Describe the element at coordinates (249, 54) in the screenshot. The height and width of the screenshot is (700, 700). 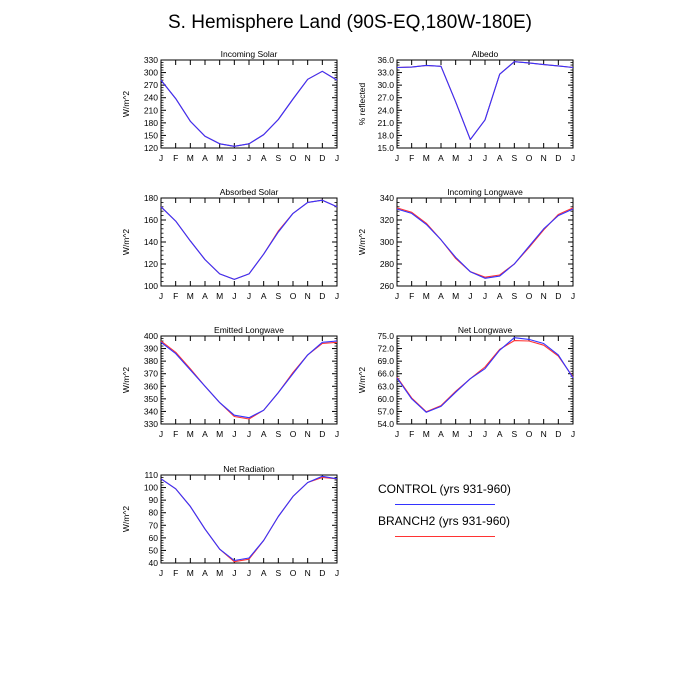
I see `chart-title: Incoming Solar` at that location.